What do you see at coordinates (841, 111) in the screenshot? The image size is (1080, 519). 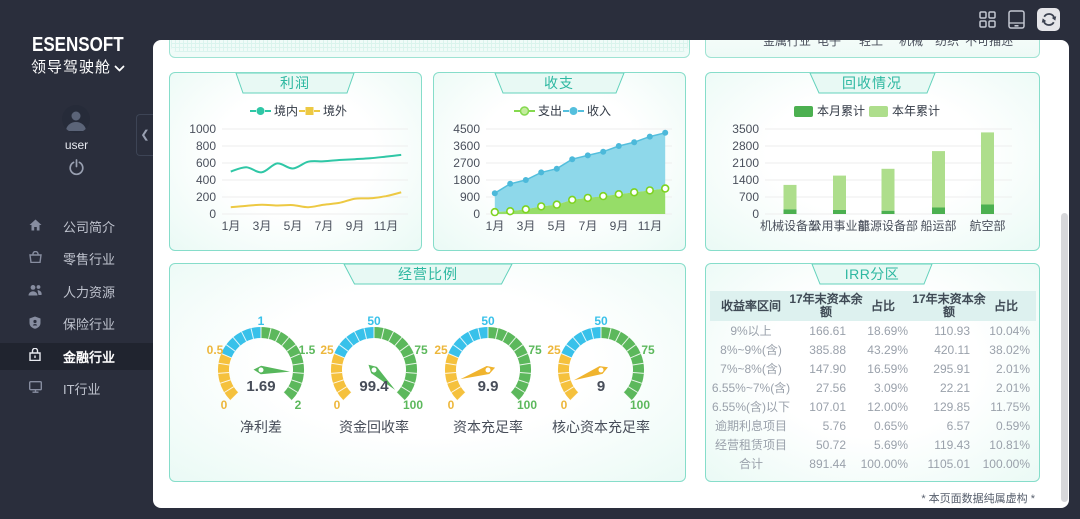 I see `svg-text: 本月累计` at bounding box center [841, 111].